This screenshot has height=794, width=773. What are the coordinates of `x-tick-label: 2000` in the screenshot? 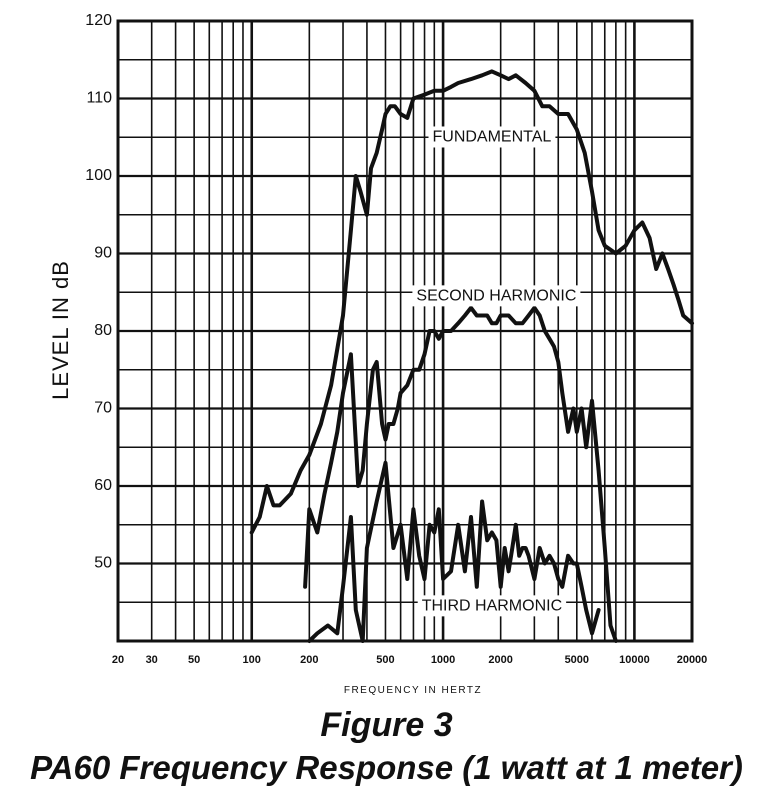 It's located at (500, 660).